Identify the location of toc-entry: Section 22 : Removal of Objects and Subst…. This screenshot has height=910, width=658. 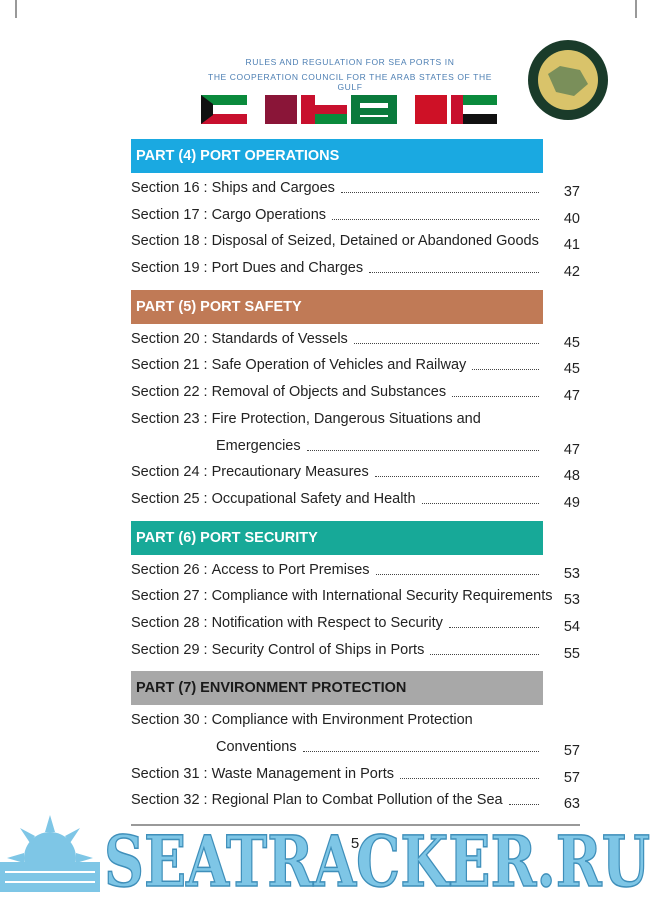
(355, 392).